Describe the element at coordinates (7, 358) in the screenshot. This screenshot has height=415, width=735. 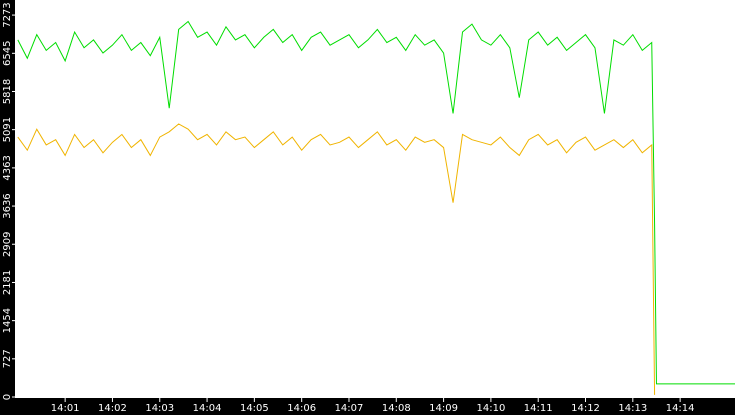
I see `y-tick-label: 727` at that location.